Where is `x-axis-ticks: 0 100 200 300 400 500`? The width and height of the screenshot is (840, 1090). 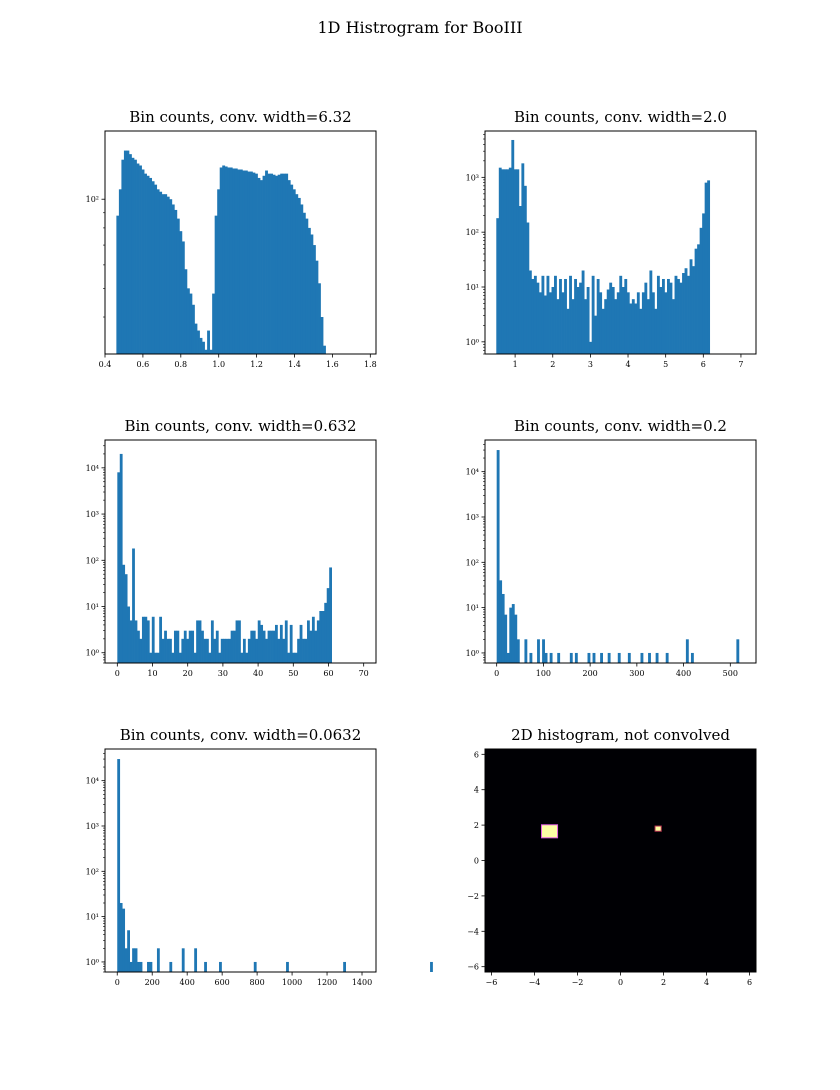 x-axis-ticks: 0 100 200 300 400 500 is located at coordinates (616, 670).